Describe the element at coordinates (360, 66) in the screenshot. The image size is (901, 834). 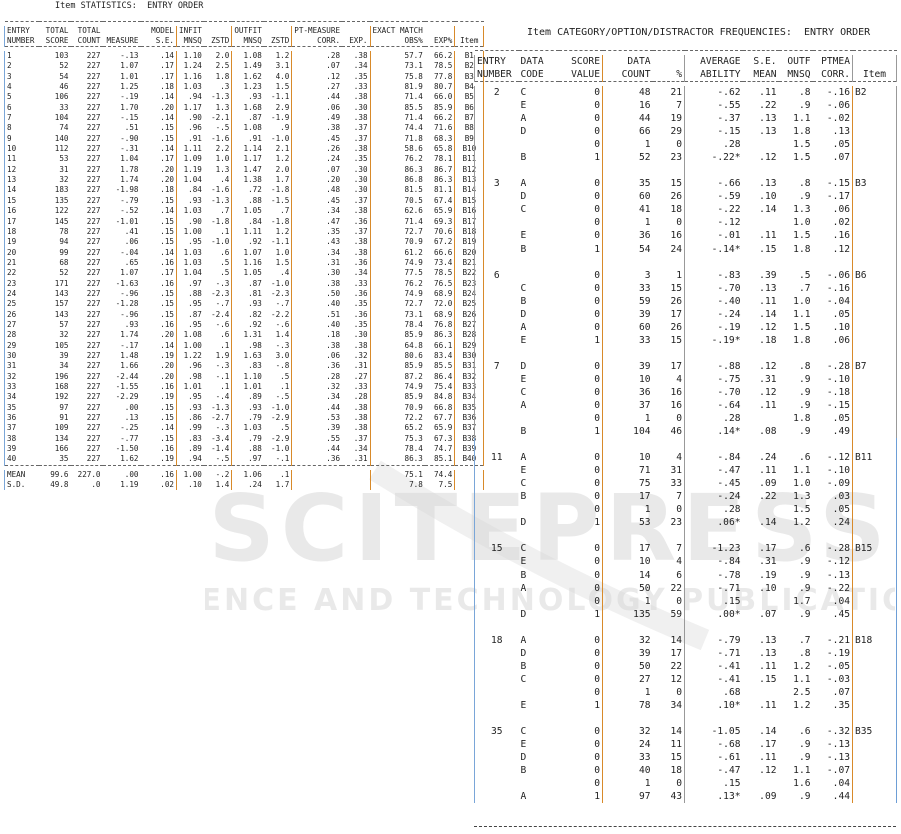
I see `cell-10: .34` at that location.